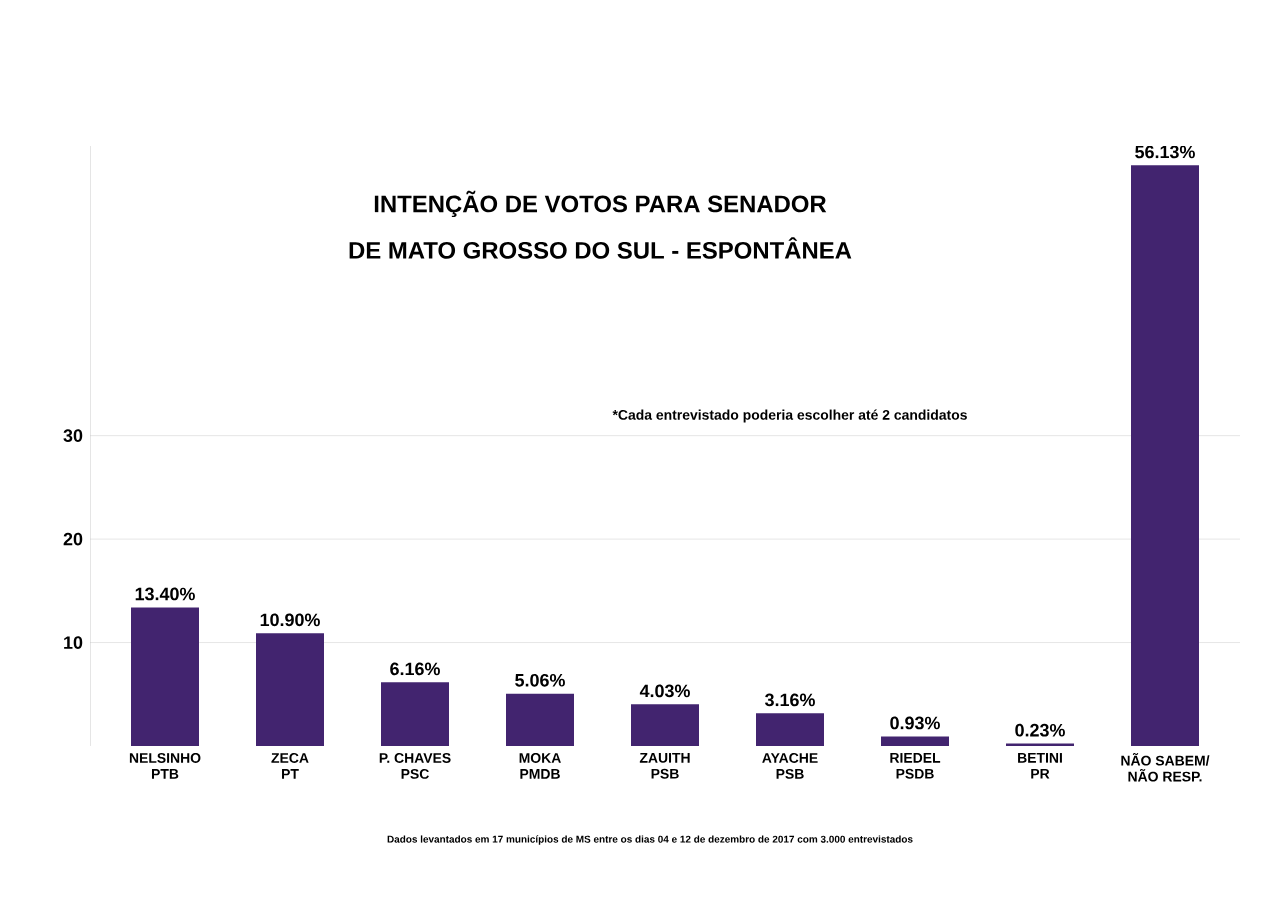  Describe the element at coordinates (664, 691) in the screenshot. I see `data-label: 4.03%` at that location.